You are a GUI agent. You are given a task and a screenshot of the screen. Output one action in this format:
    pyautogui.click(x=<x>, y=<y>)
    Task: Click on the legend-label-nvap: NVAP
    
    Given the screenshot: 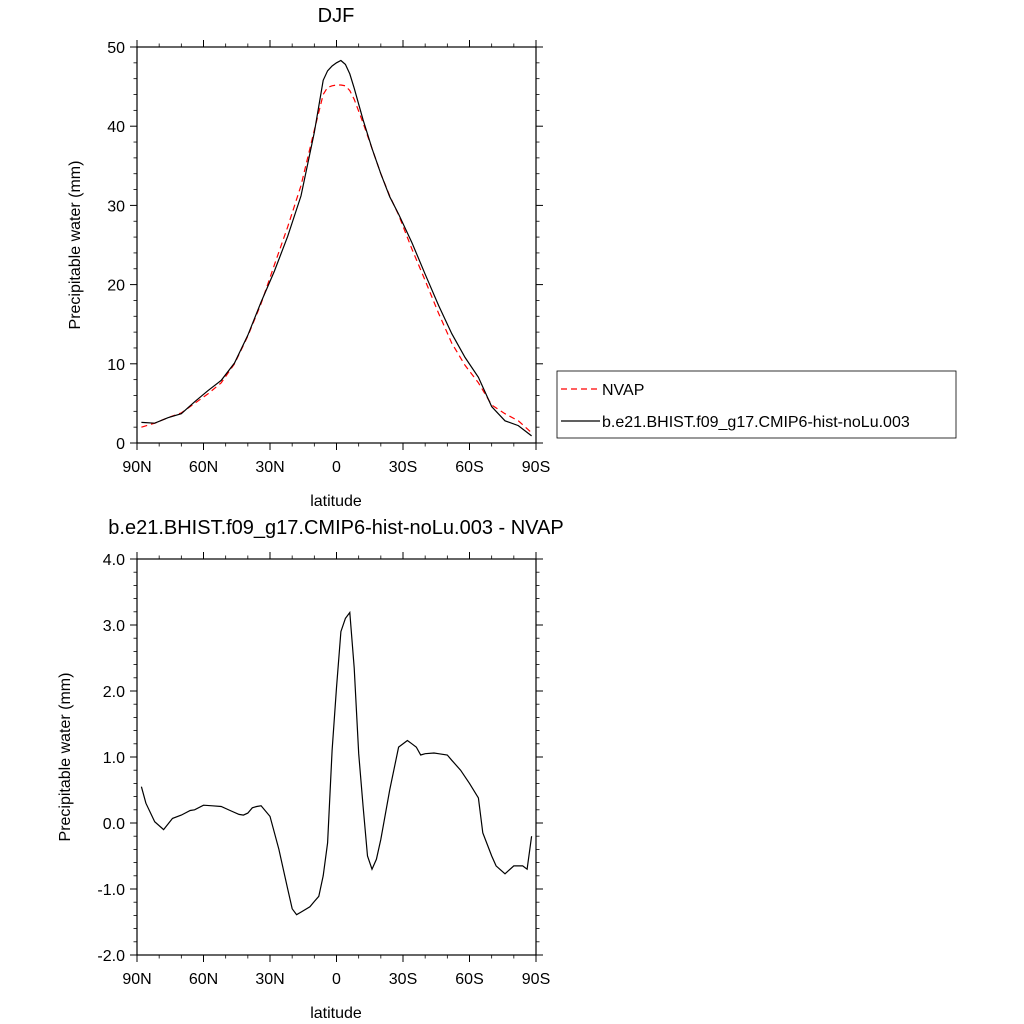 What is the action you would take?
    pyautogui.click(x=623, y=390)
    